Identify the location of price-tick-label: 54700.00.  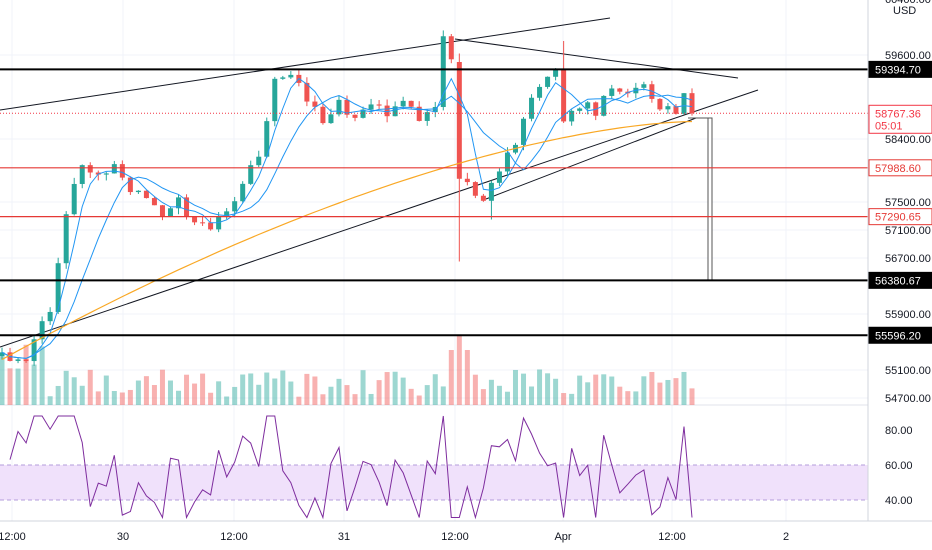
(908, 399).